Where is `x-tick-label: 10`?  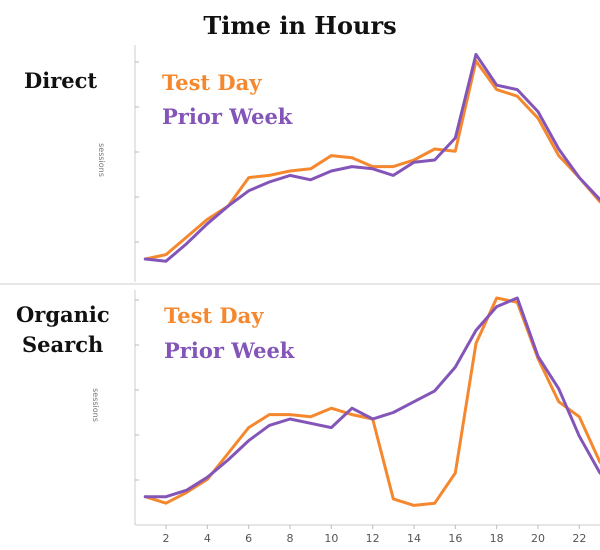 x-tick-label: 10 is located at coordinates (331, 538).